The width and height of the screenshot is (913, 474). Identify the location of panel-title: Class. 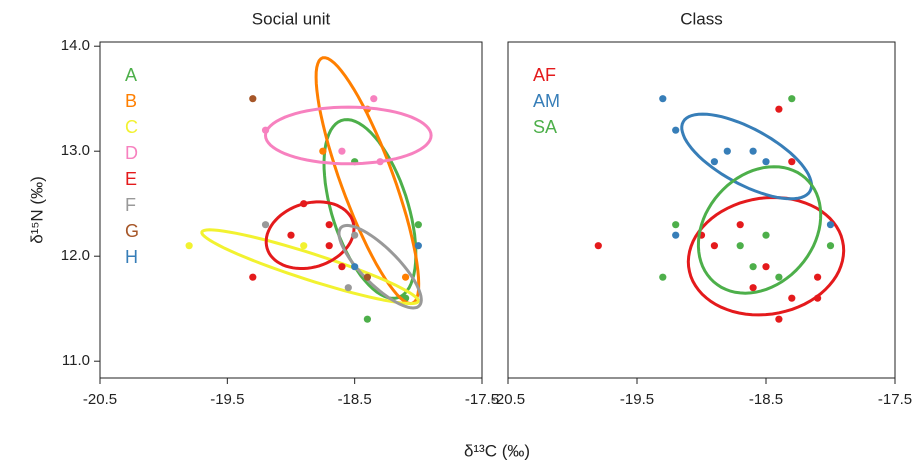
(701, 18).